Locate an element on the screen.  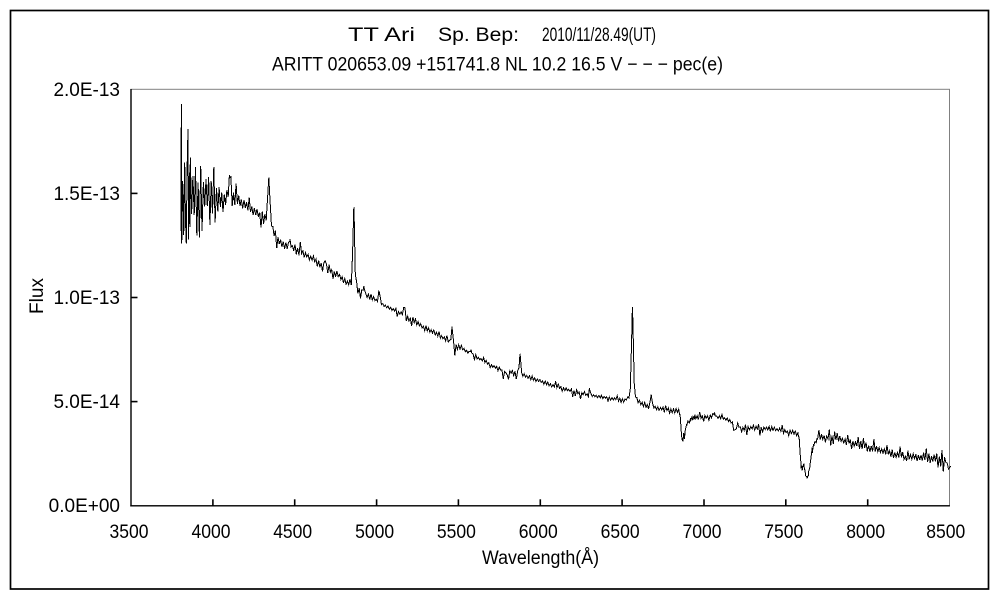
svg-text: 5000 is located at coordinates (374, 532).